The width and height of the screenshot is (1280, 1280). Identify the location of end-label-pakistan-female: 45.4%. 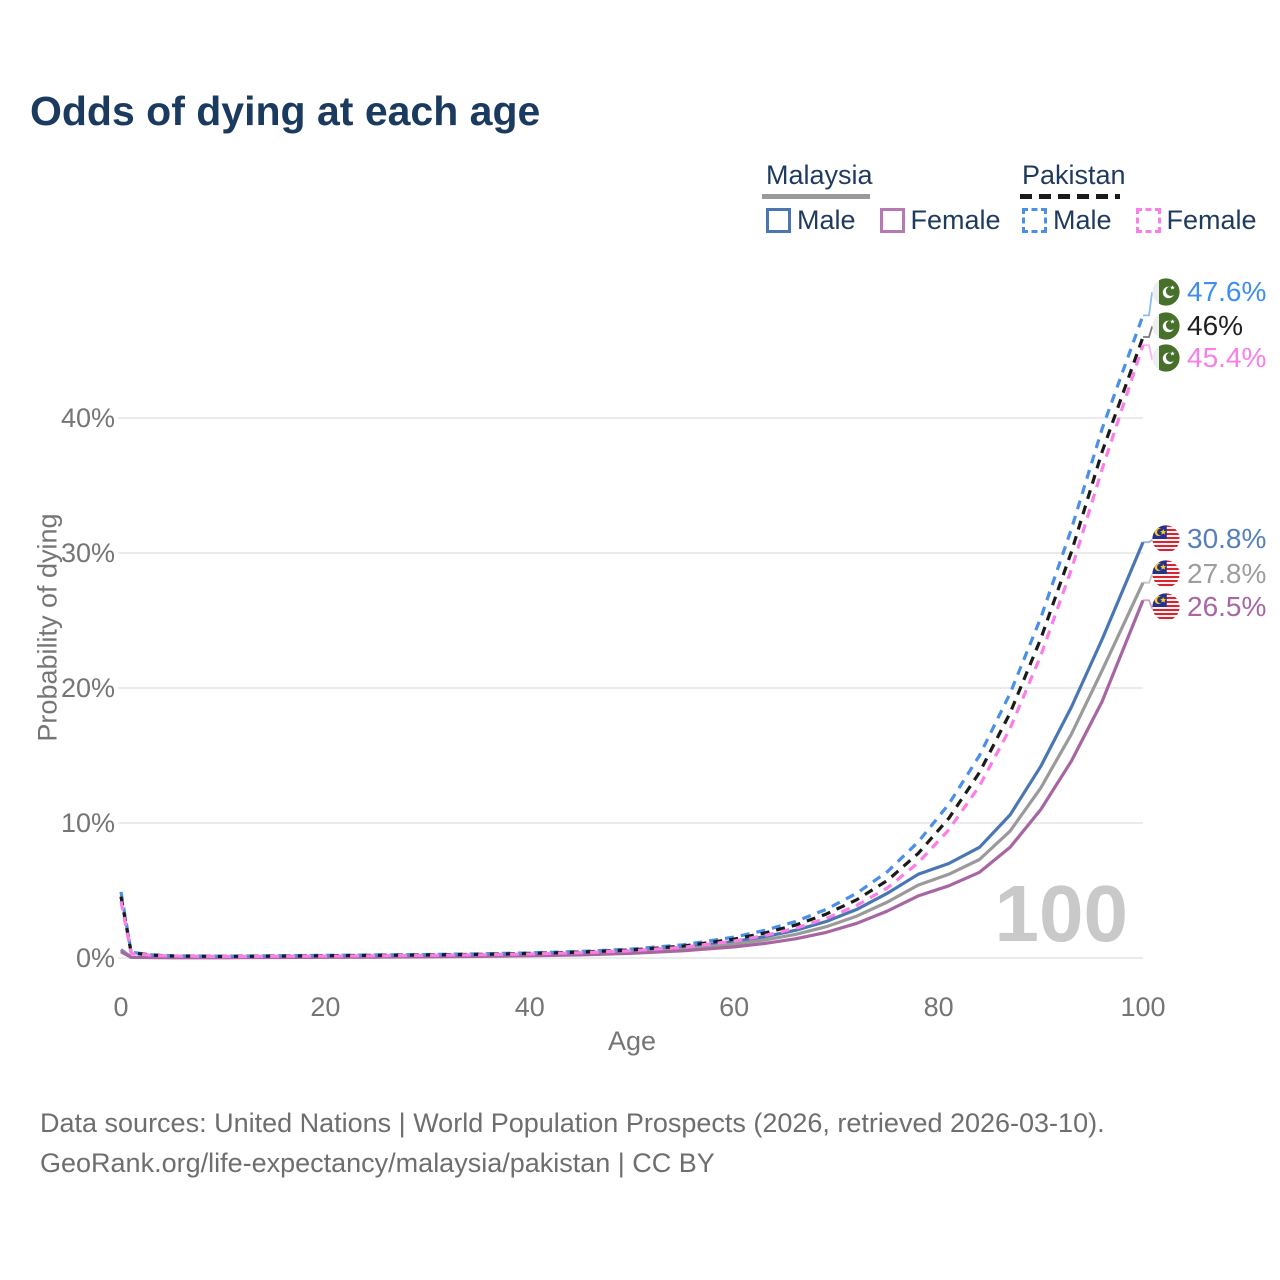
(1209, 358).